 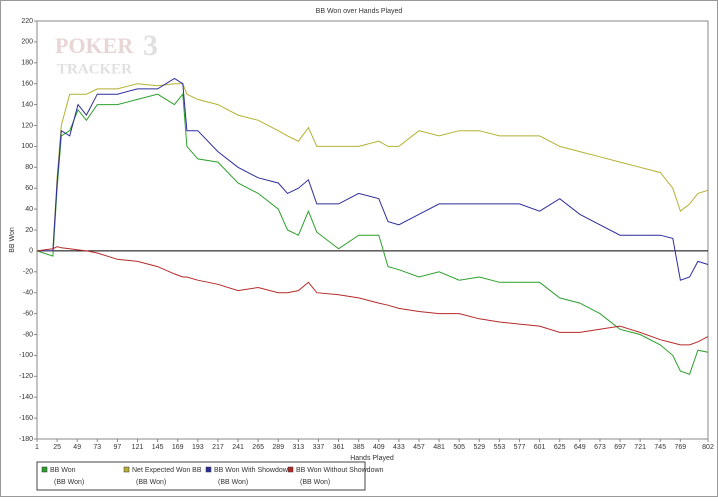 What do you see at coordinates (708, 447) in the screenshot?
I see `x-tick-label: 802` at bounding box center [708, 447].